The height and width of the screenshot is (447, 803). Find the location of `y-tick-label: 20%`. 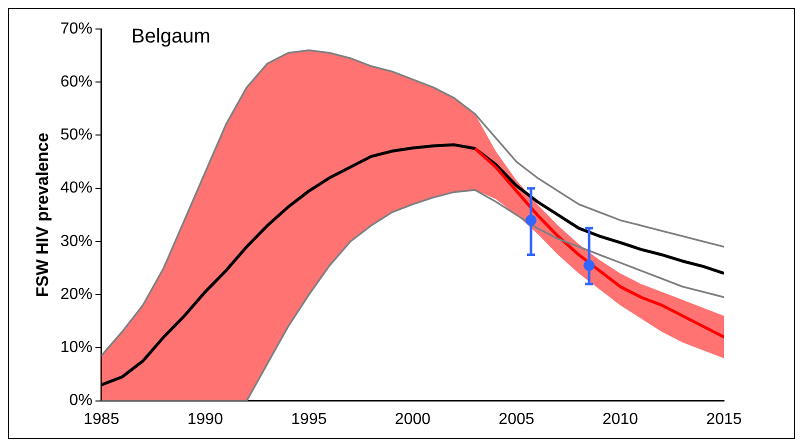

y-tick-label: 20% is located at coordinates (76, 294).